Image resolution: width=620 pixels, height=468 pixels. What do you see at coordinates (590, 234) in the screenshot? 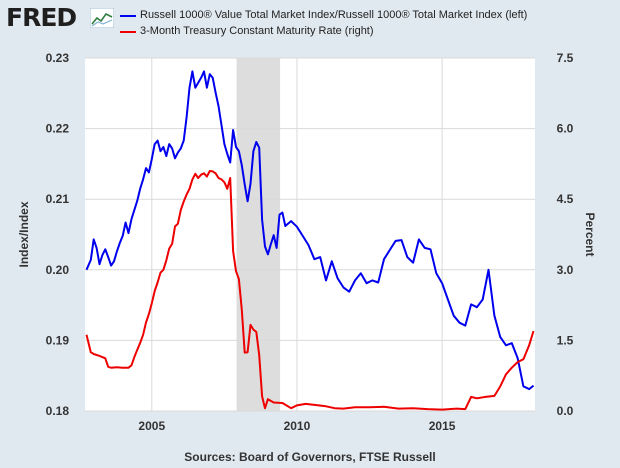
I see `y-axis-label-right: Percent` at bounding box center [590, 234].